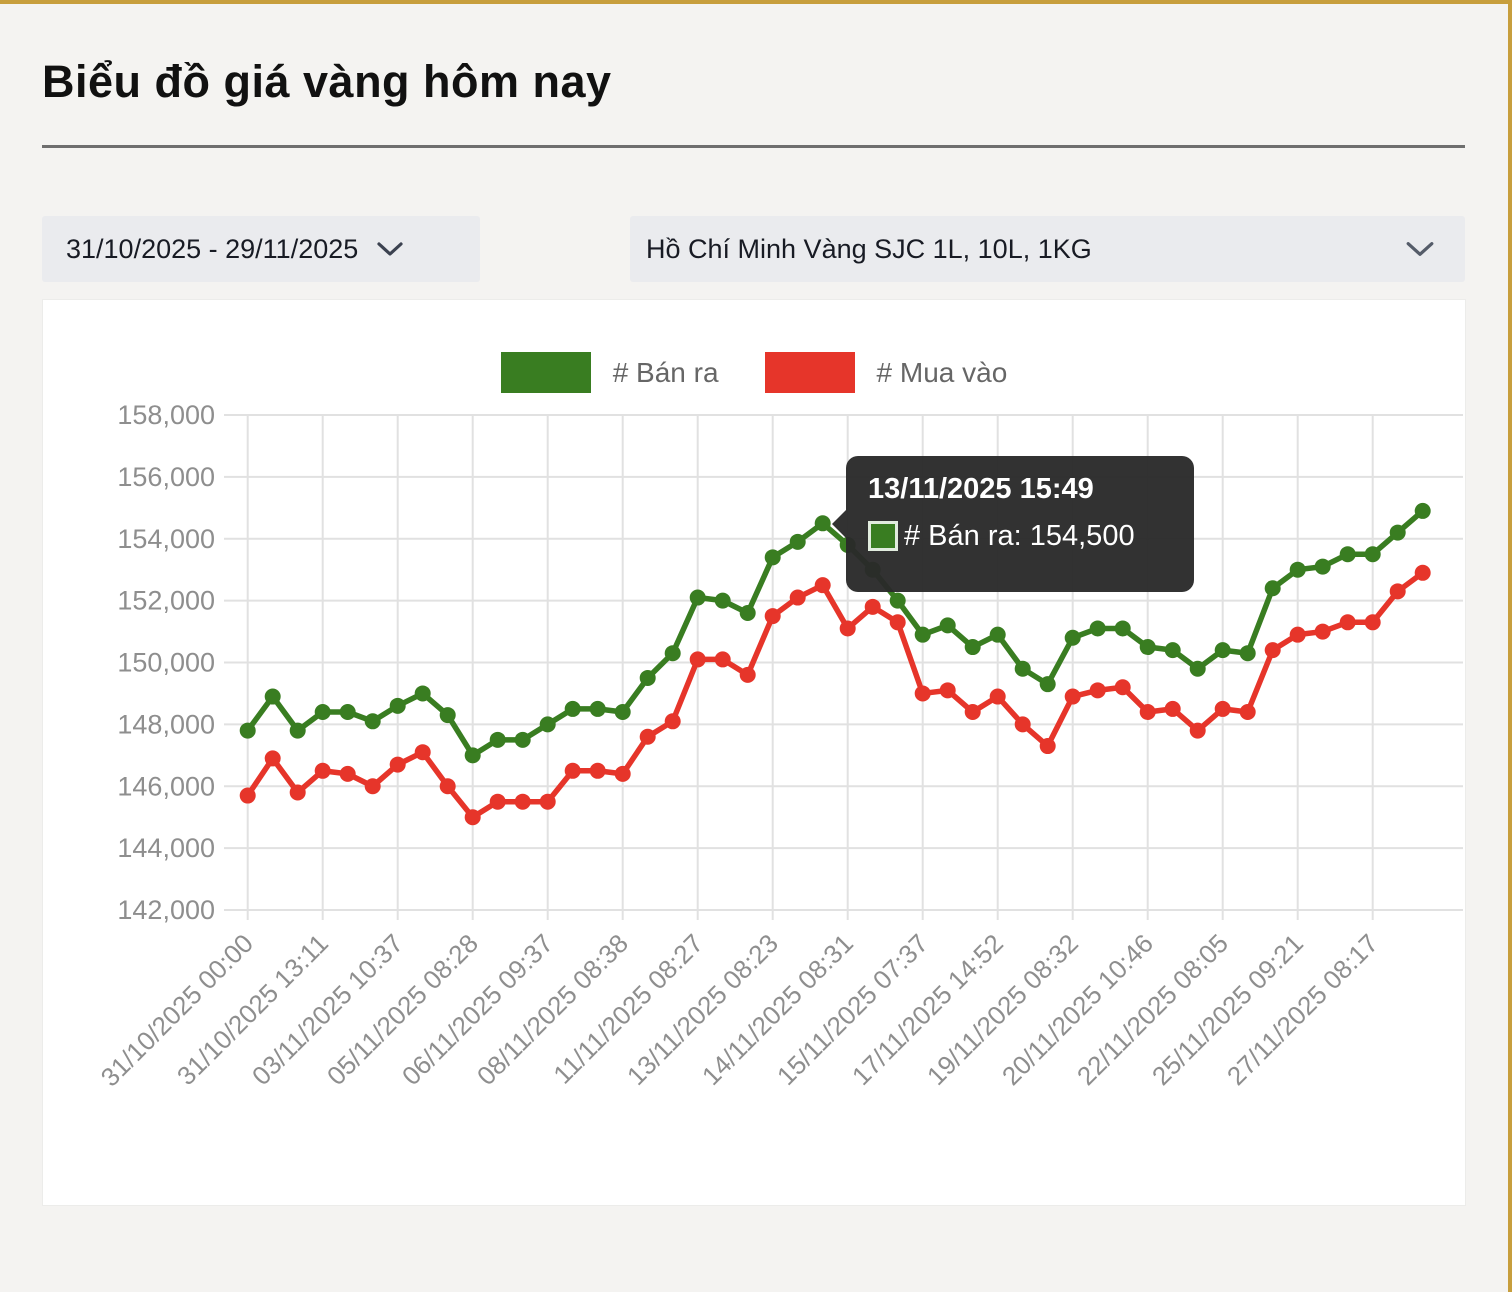  Describe the element at coordinates (1047, 249) in the screenshot. I see `market-select: Hồ Chí Minh Vàng SJC 1L, 10L, 1KG` at that location.